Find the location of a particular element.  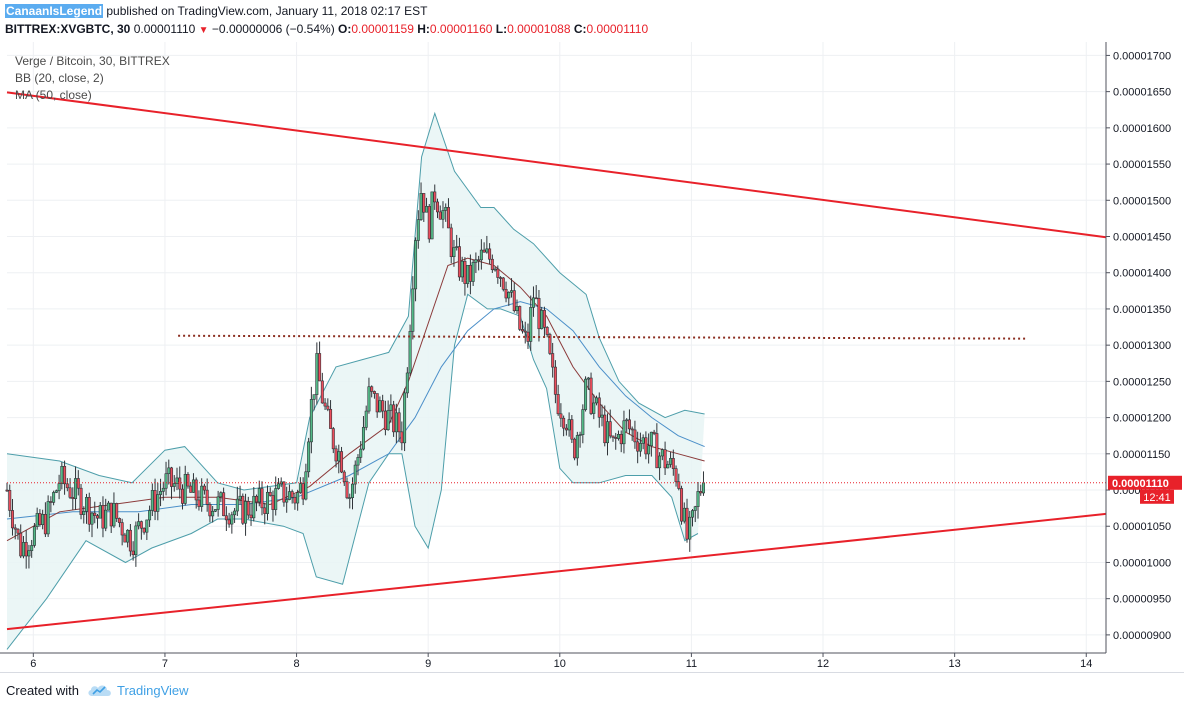

legend-bb: BB (20, close, 2) is located at coordinates (59, 78).